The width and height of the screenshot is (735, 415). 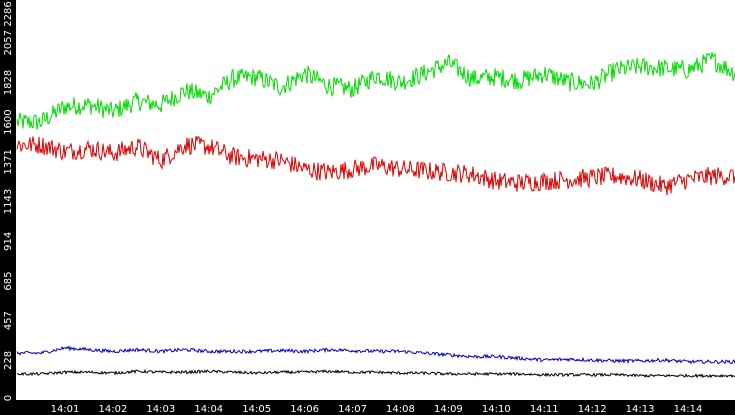 I want to click on x-tick-label: 14:02, so click(x=113, y=409).